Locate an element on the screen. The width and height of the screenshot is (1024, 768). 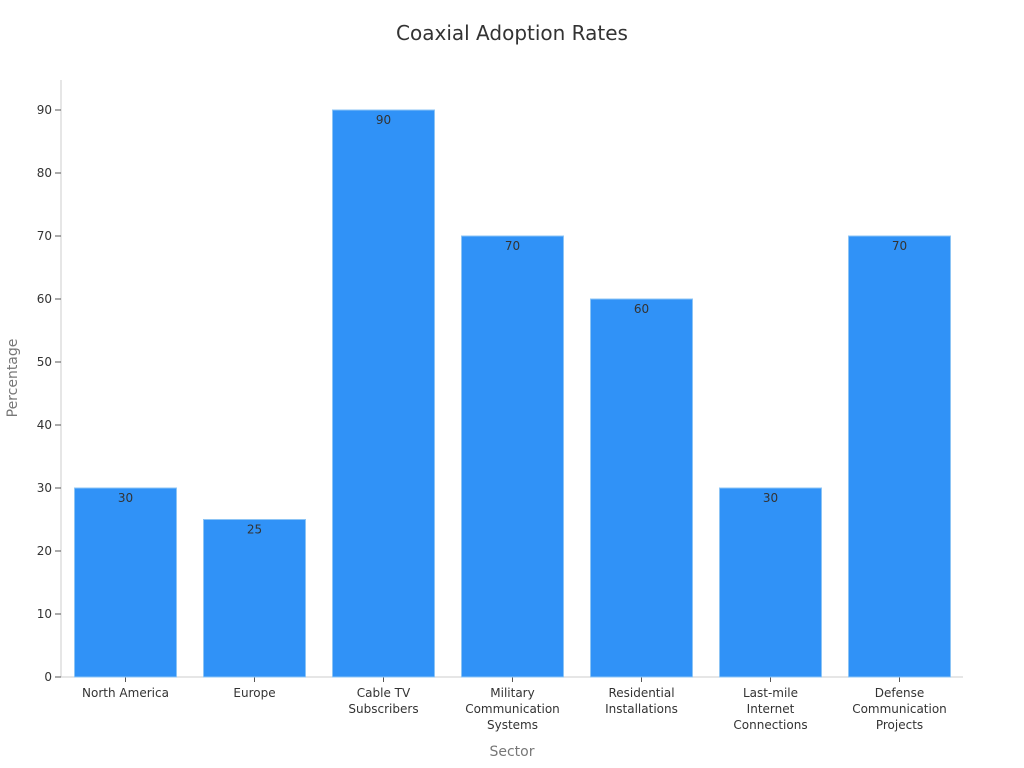
chart-title: Coaxial Adoption Rates is located at coordinates (512, 33).